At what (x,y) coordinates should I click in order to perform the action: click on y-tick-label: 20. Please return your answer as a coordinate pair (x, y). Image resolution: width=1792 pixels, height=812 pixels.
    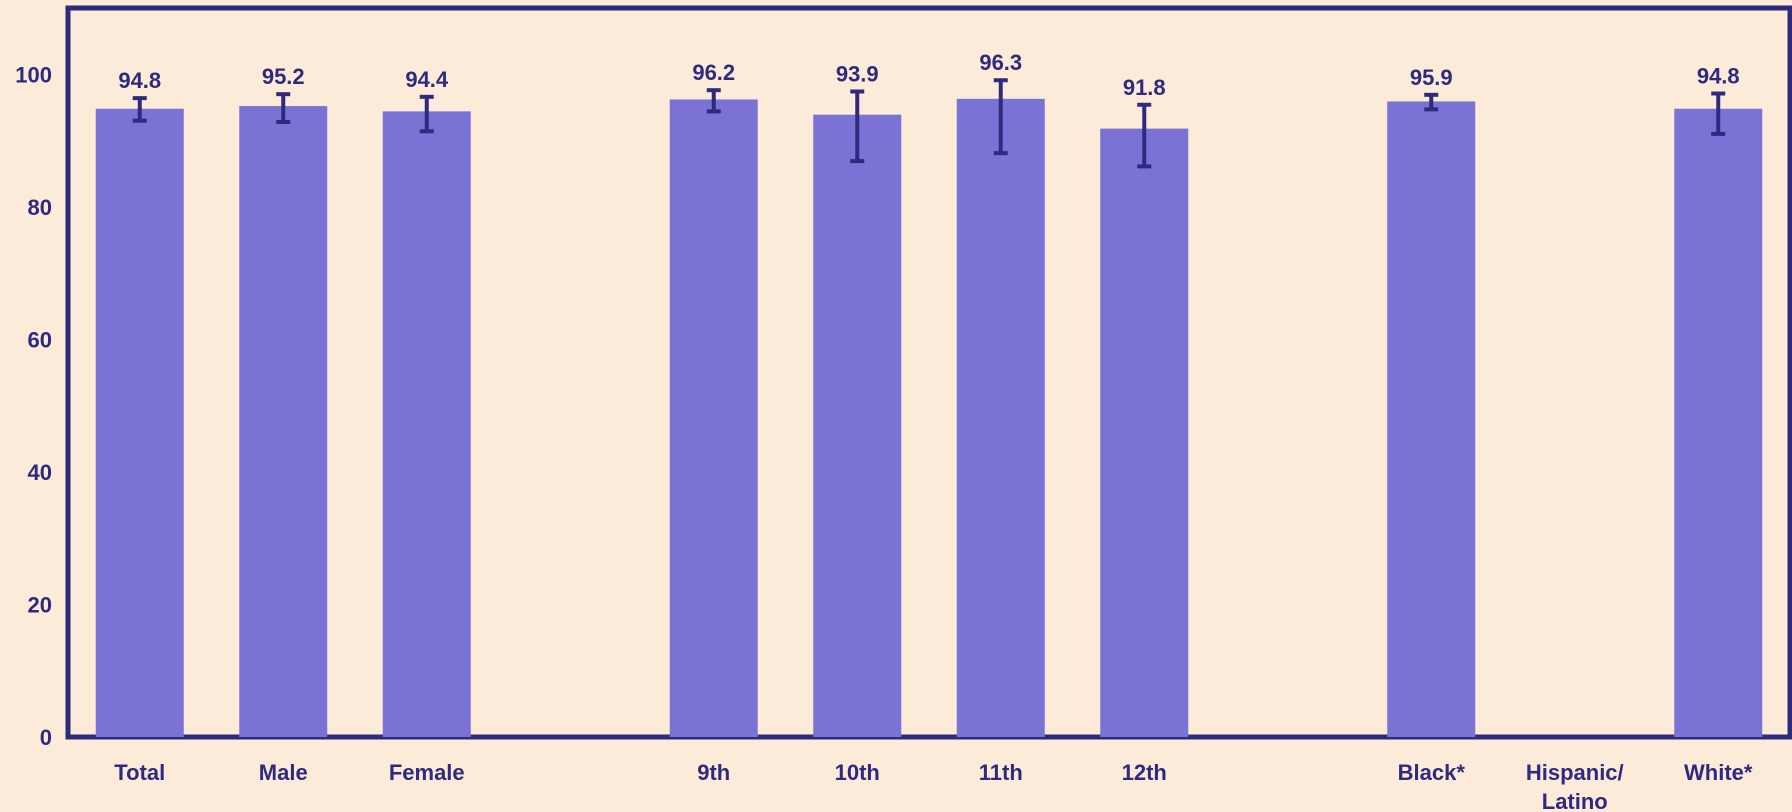
    Looking at the image, I should click on (40, 604).